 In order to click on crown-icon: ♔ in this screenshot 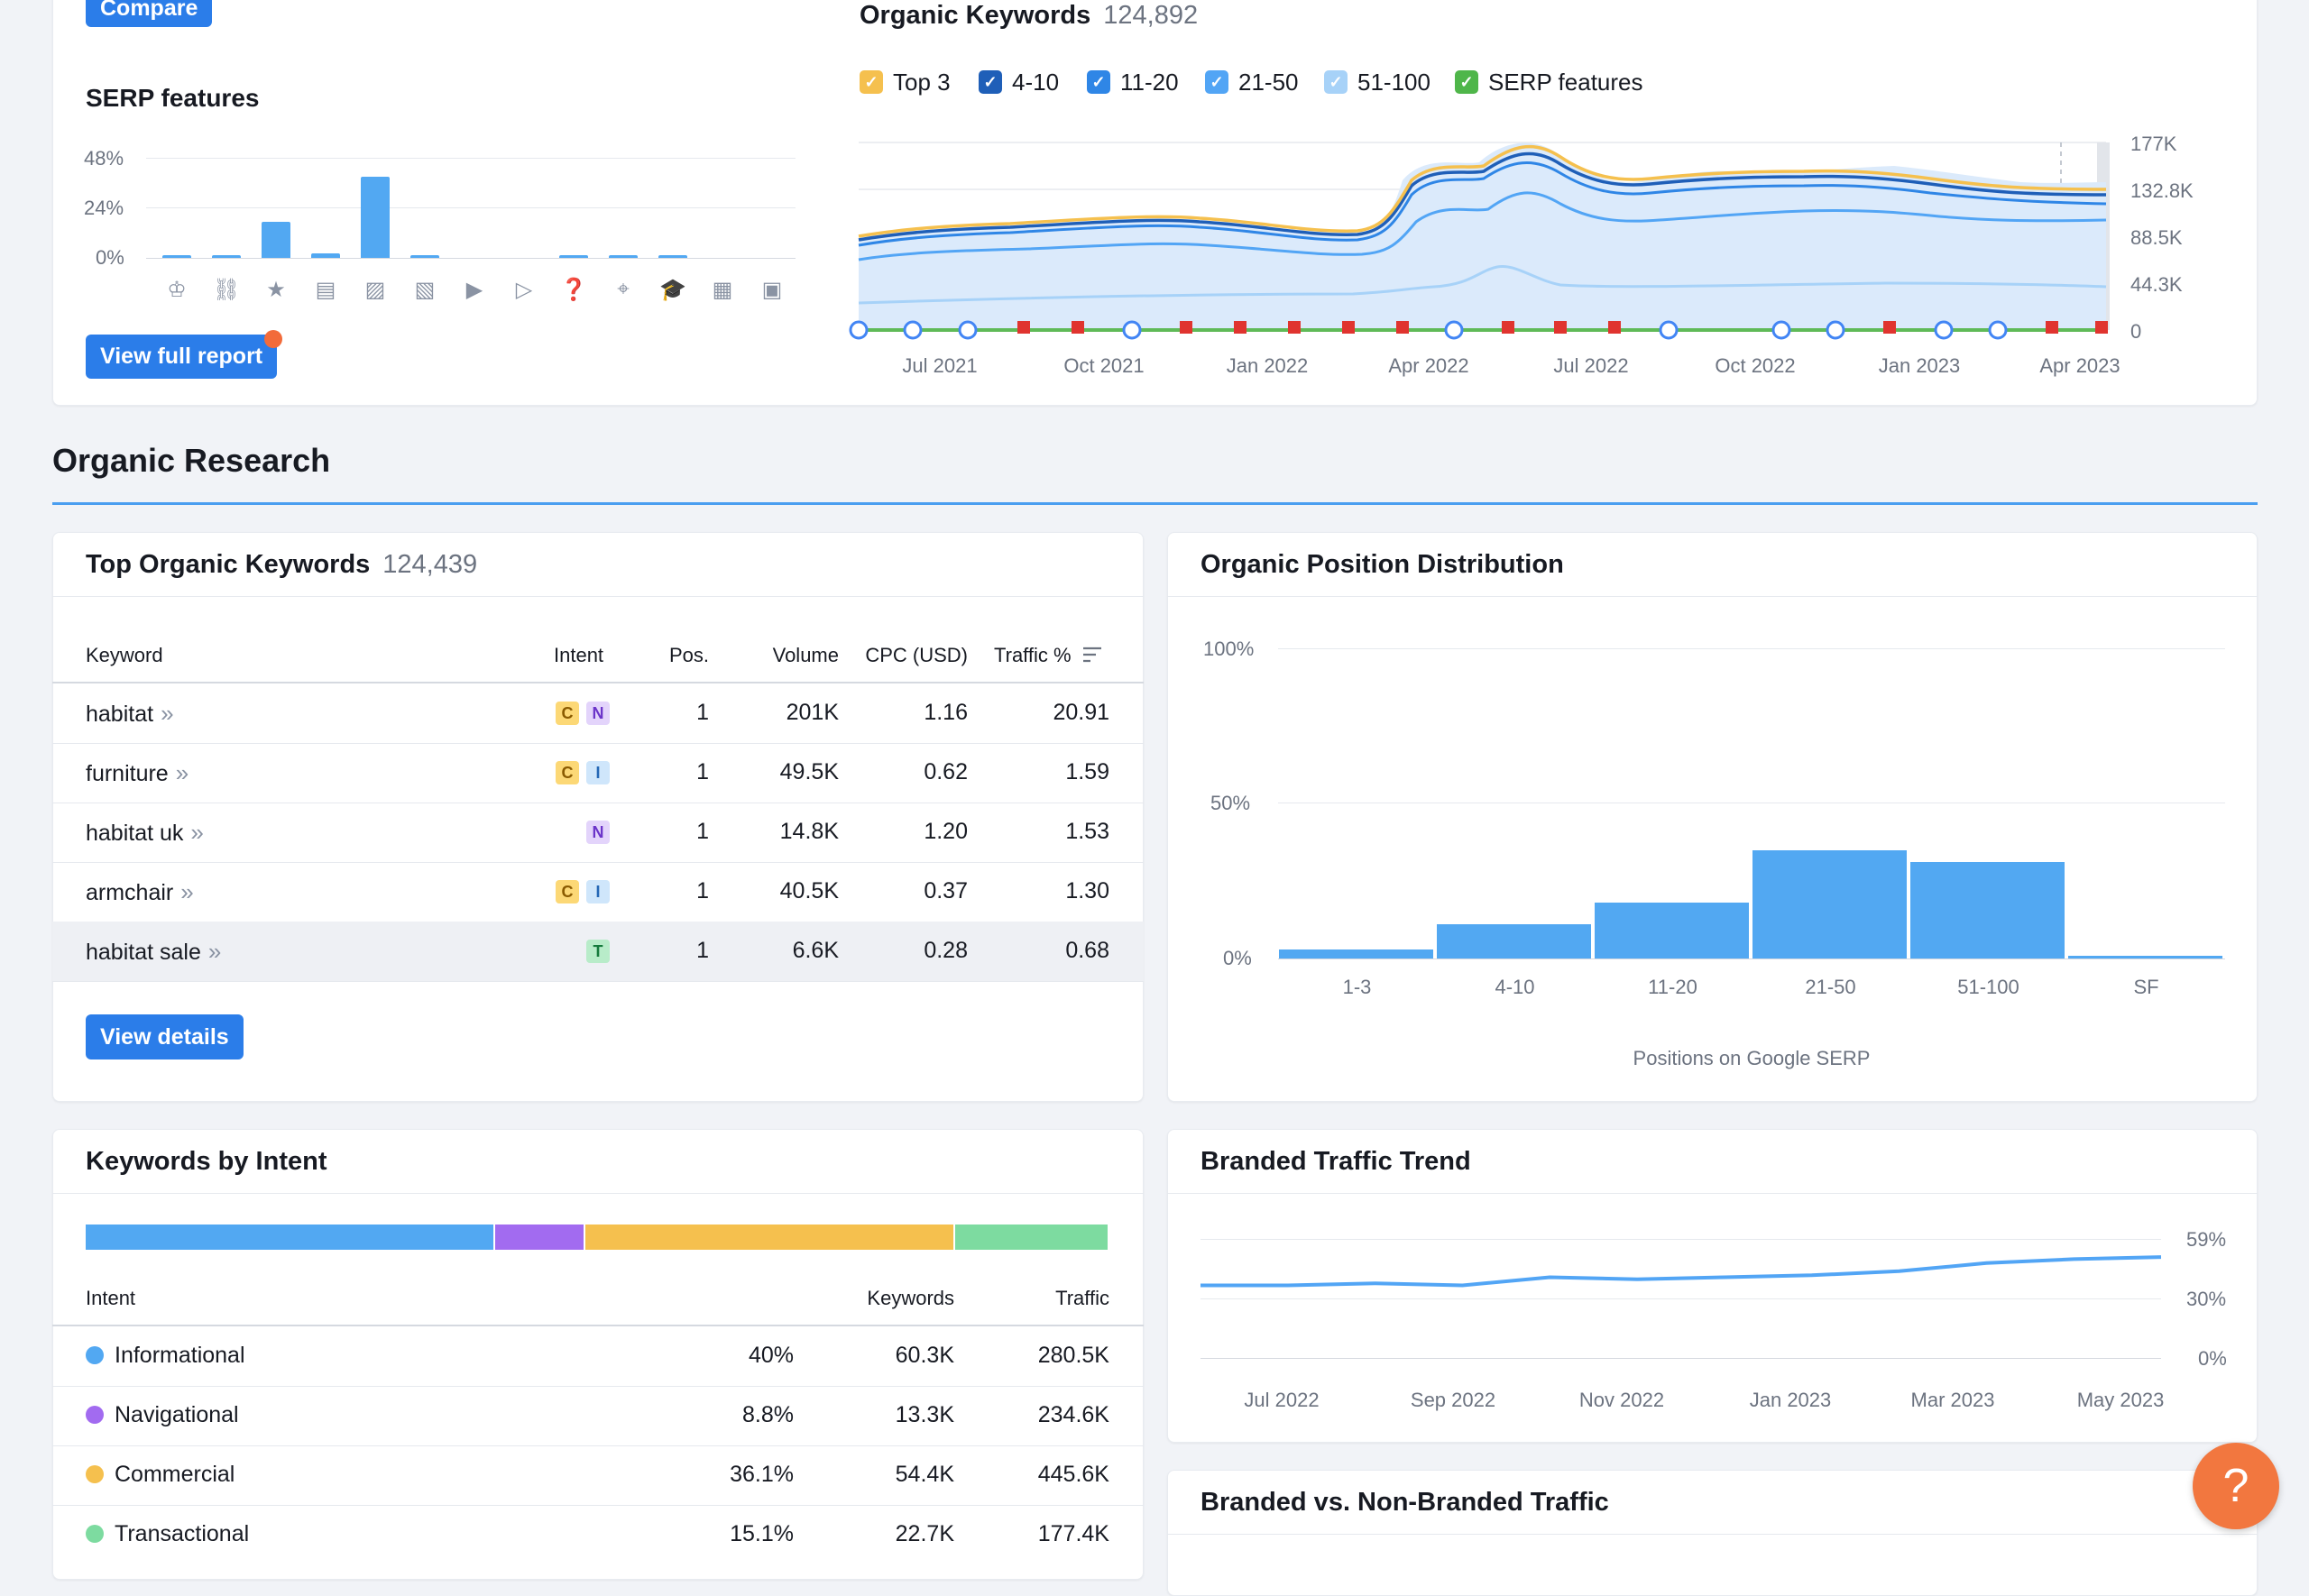, I will do `click(177, 290)`.